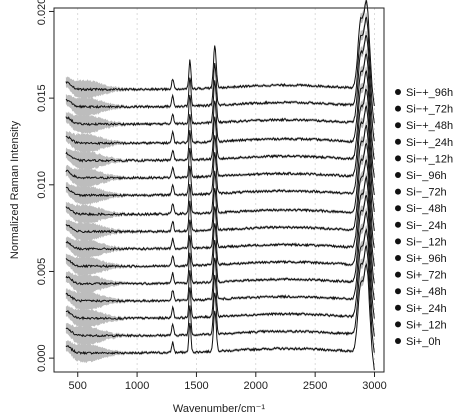  Describe the element at coordinates (196, 386) in the screenshot. I see `x-tick-label: 1500` at that location.